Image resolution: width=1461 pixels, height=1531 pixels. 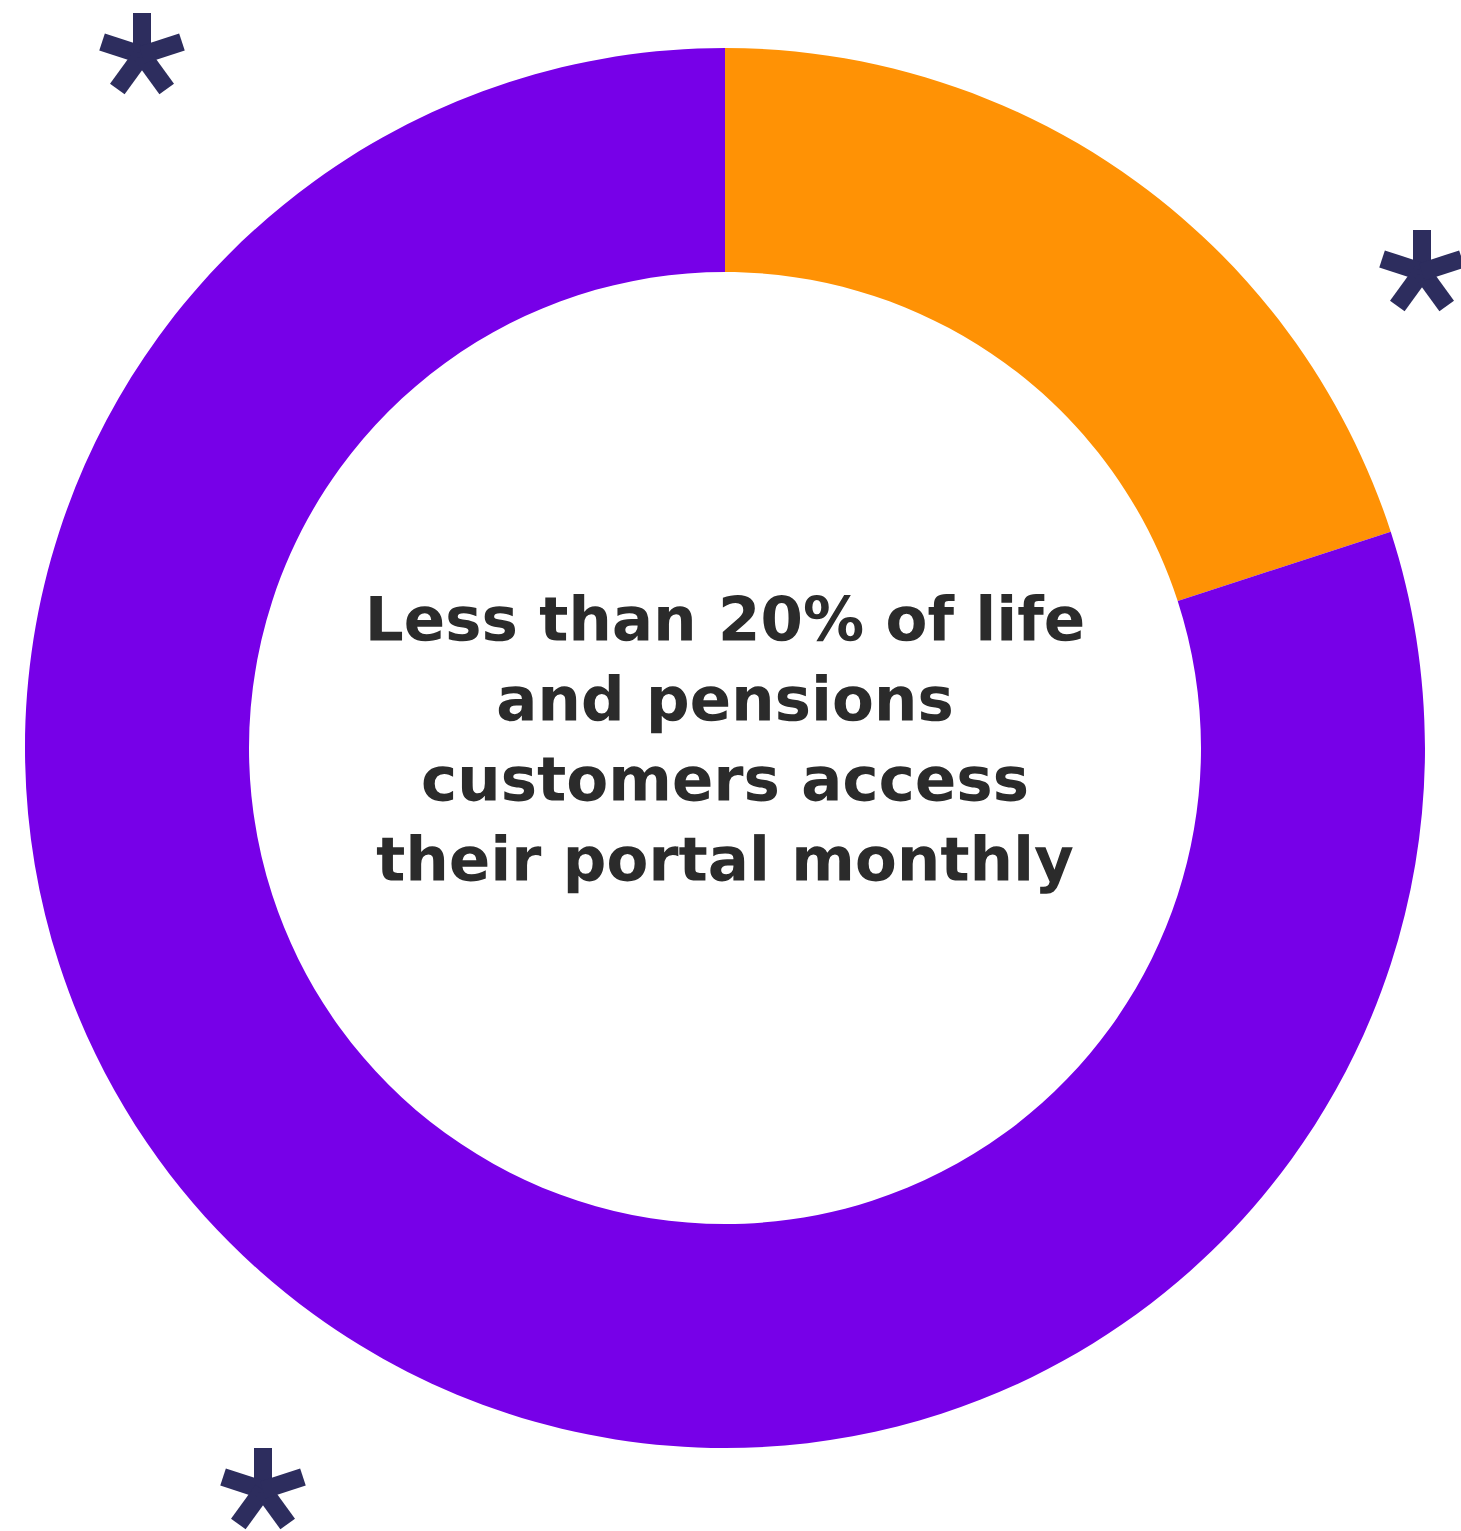 I want to click on text: Less than 20% of life and pensions customers access their portal monthly, so click(x=726, y=744).